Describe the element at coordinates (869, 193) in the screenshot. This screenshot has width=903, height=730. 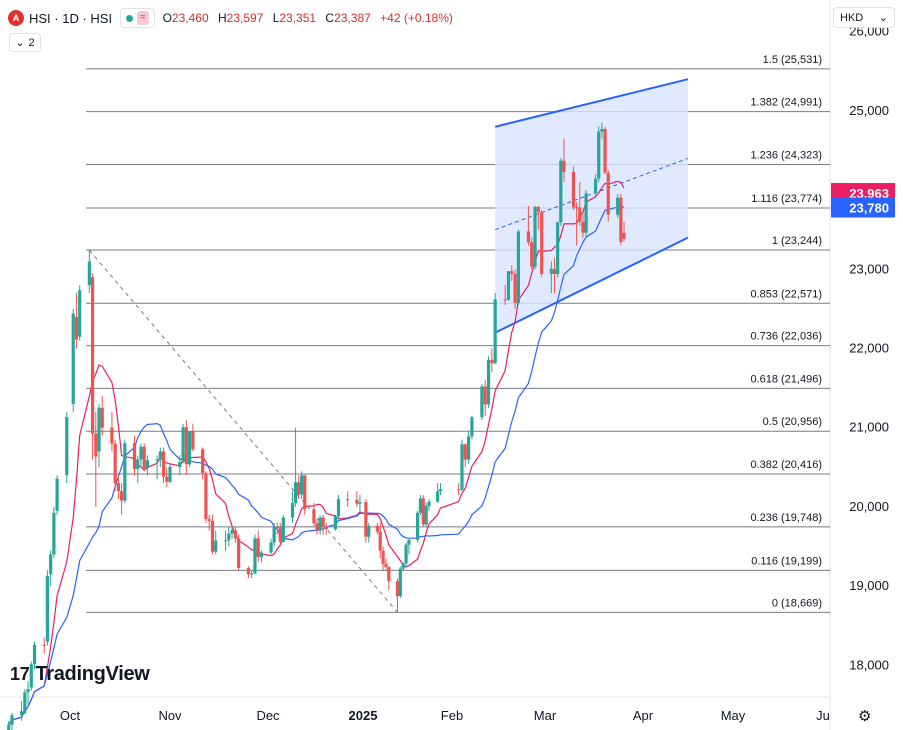
I see `price-label: 23,963` at that location.